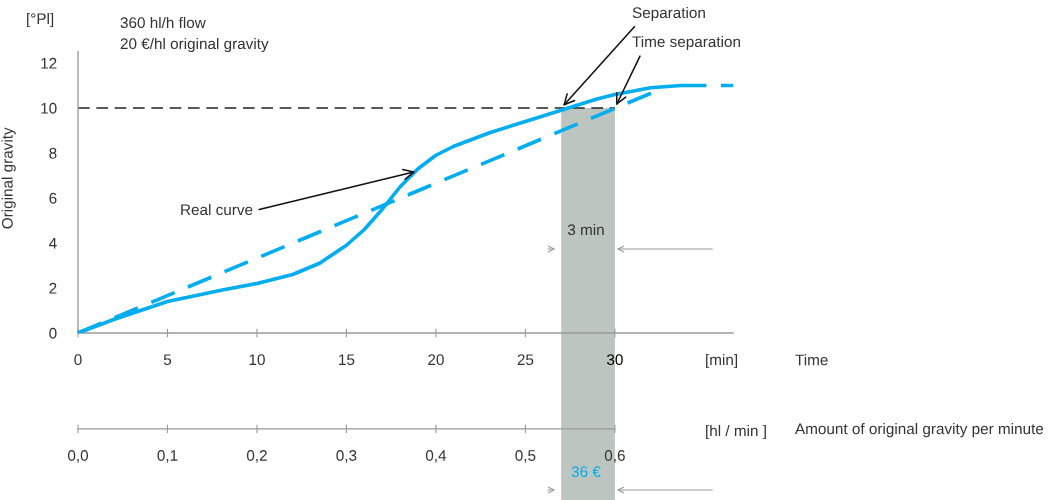 This screenshot has height=500, width=1049. What do you see at coordinates (346, 456) in the screenshot?
I see `x2-tick-label: 0,3` at bounding box center [346, 456].